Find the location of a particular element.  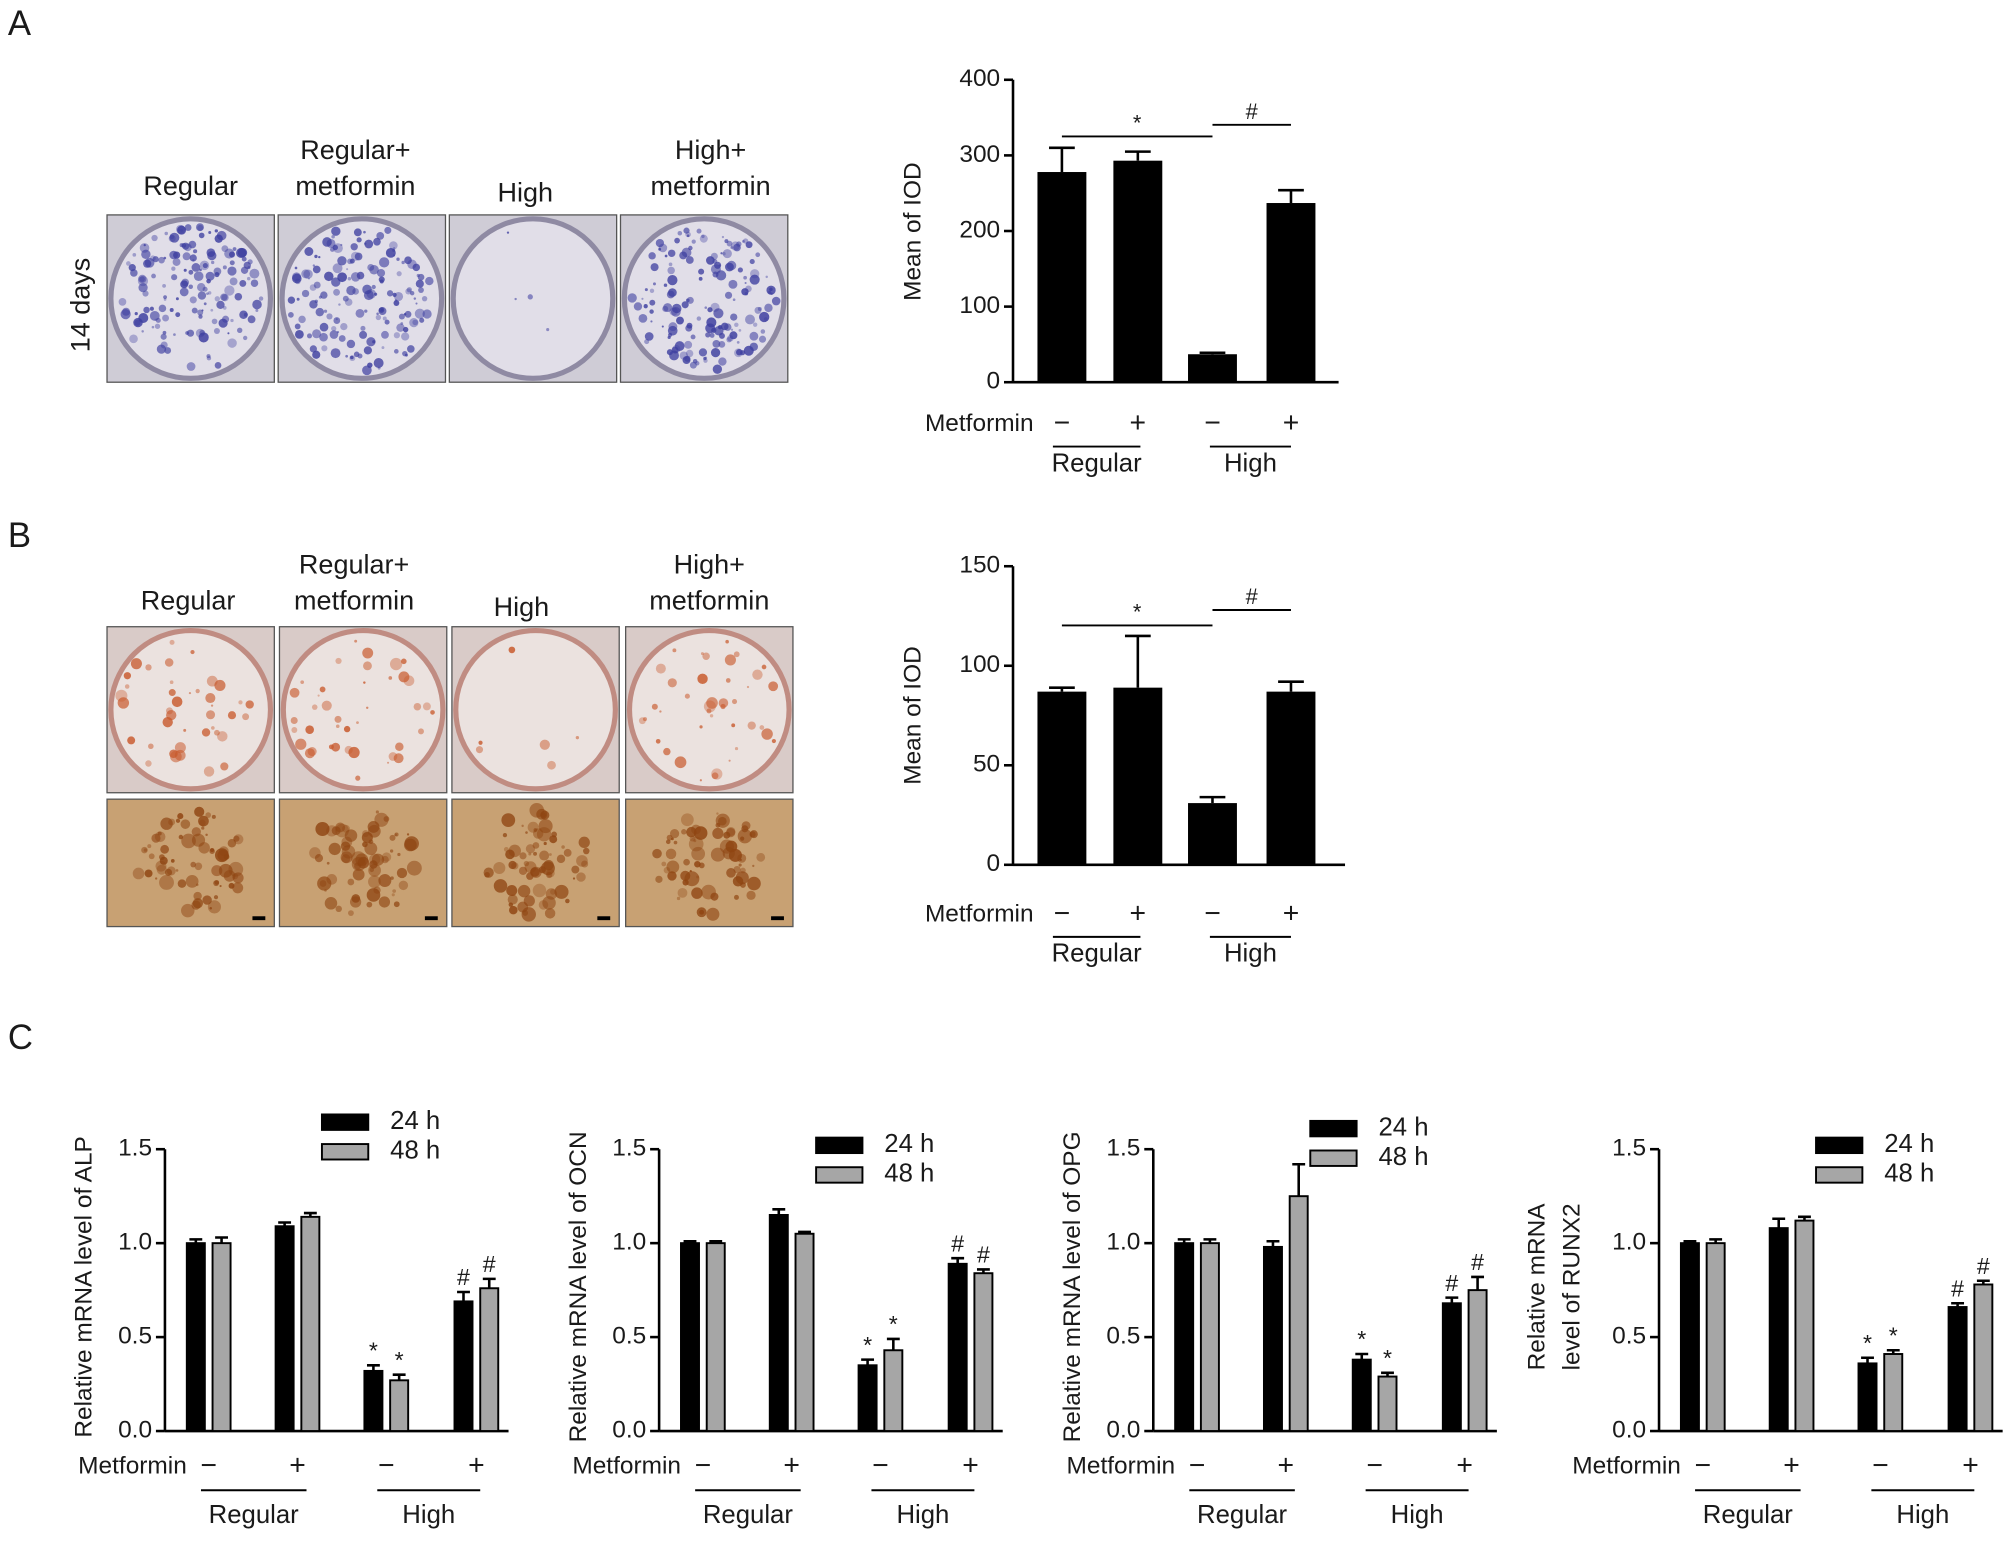

scale-bar is located at coordinates (777, 918).